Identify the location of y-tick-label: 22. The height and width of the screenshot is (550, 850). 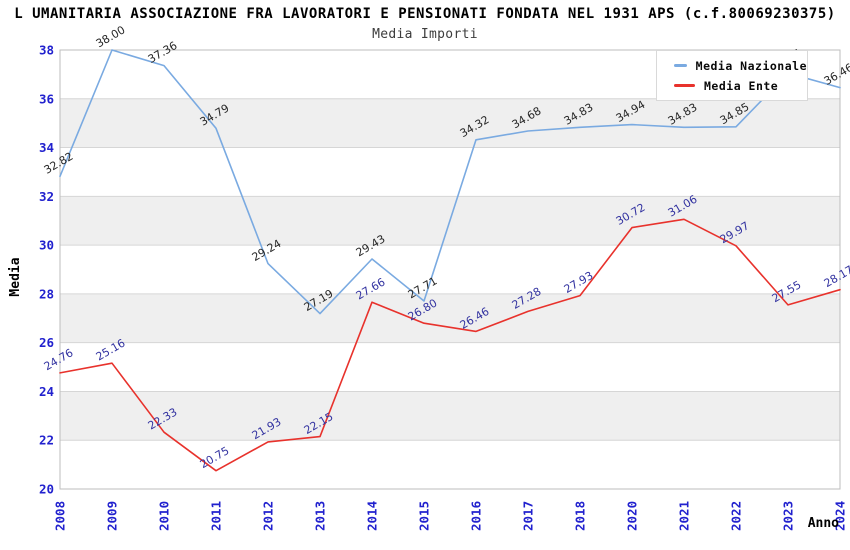
(46, 440).